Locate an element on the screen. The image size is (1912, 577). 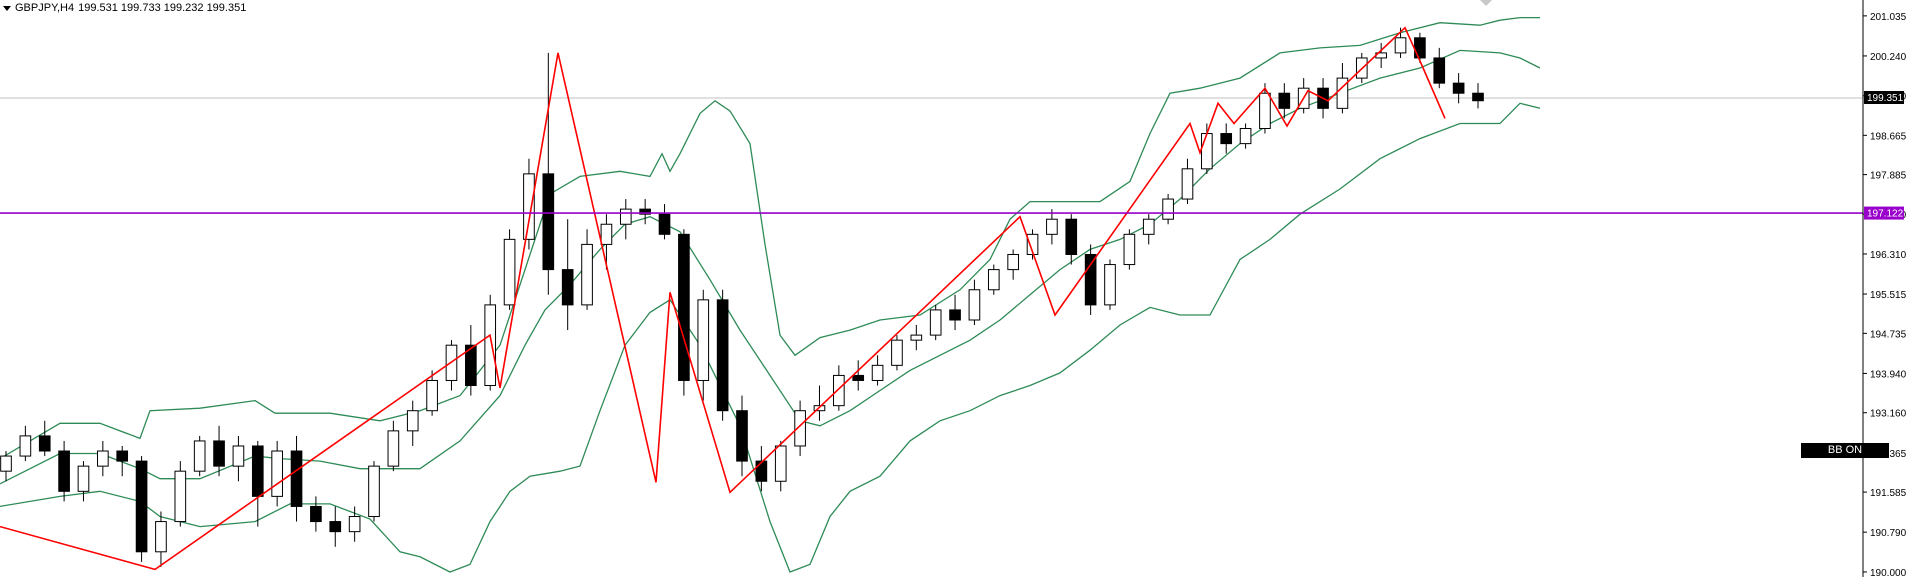
current-price-label-box is located at coordinates (1884, 97).